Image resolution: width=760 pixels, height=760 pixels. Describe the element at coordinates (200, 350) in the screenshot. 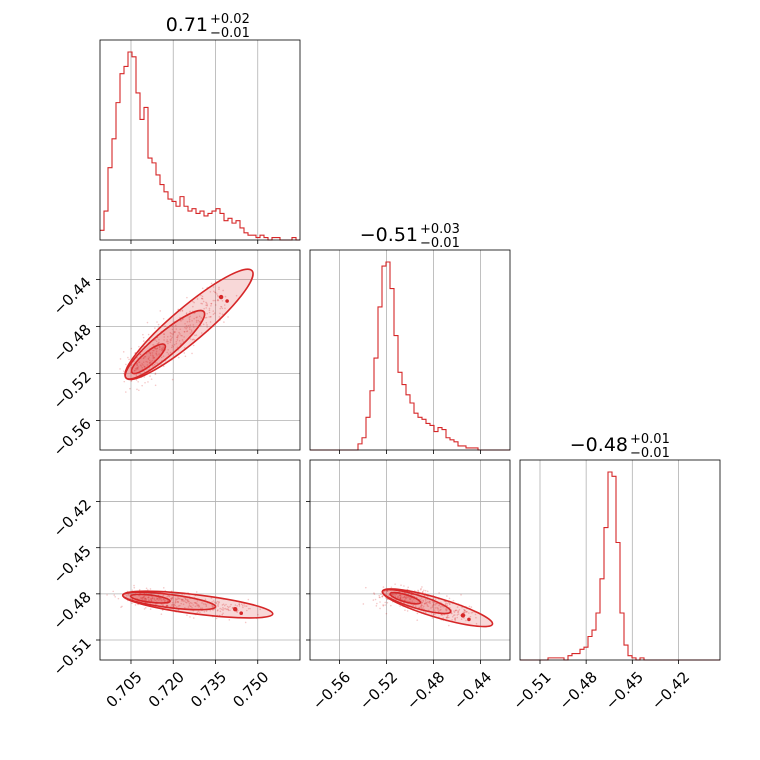

I see `panel-frame` at that location.